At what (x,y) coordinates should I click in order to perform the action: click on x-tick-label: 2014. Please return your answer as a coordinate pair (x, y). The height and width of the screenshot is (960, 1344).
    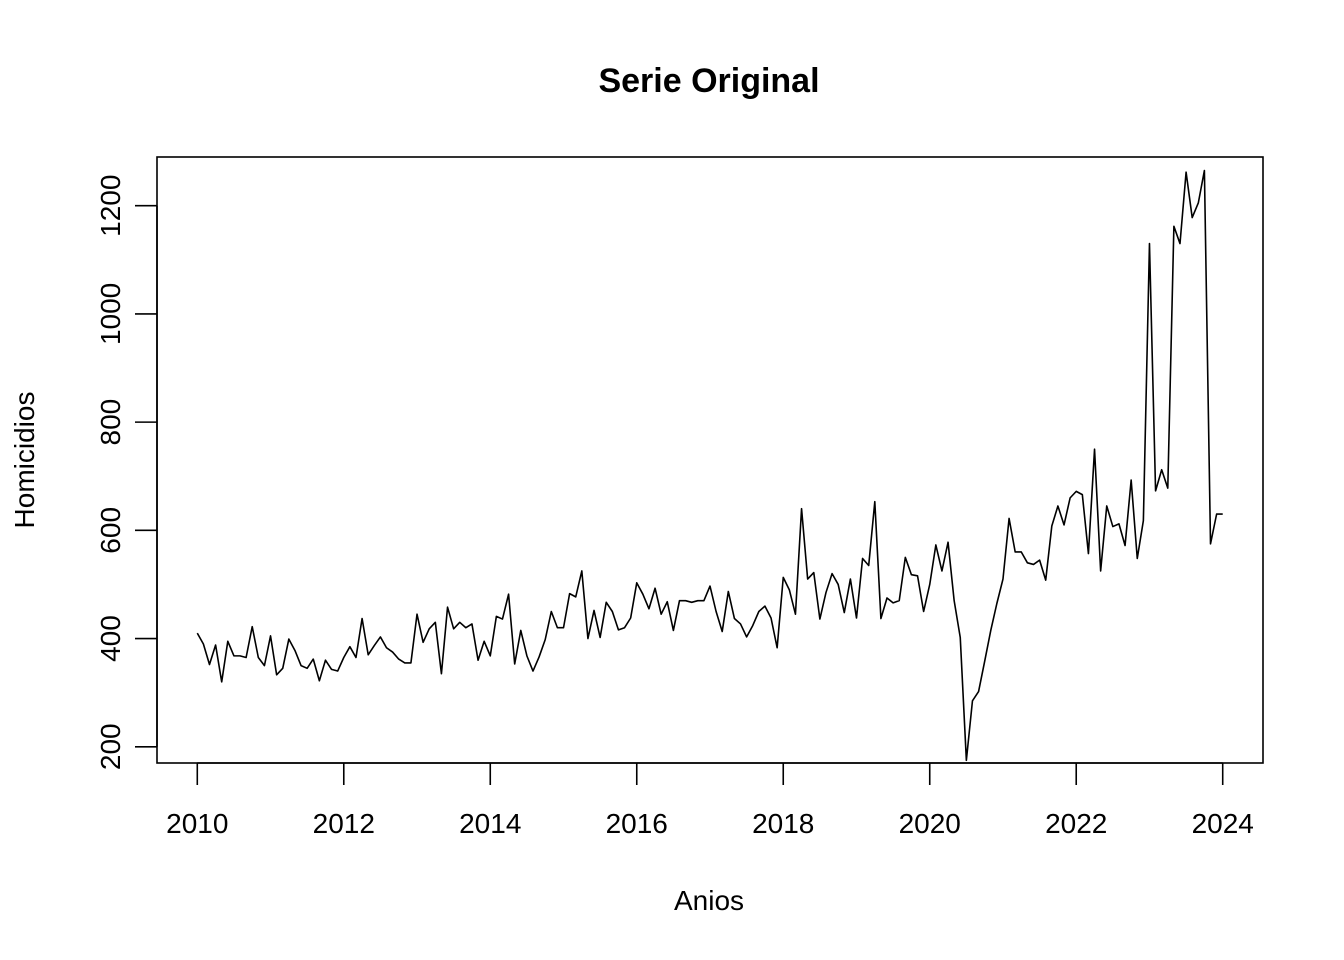
    Looking at the image, I should click on (490, 823).